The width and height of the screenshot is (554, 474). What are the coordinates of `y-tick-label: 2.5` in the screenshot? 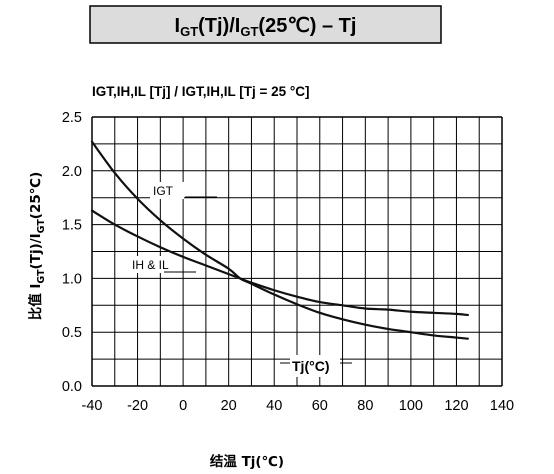 It's located at (72, 118).